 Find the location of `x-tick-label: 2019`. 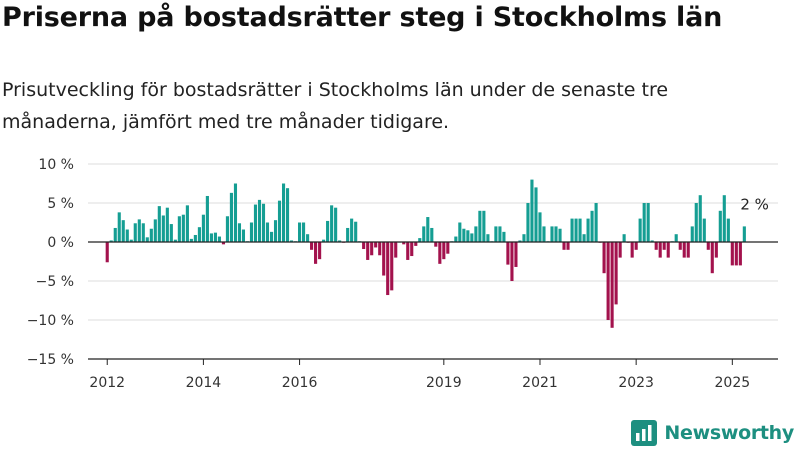

x-tick-label: 2019 is located at coordinates (444, 383).